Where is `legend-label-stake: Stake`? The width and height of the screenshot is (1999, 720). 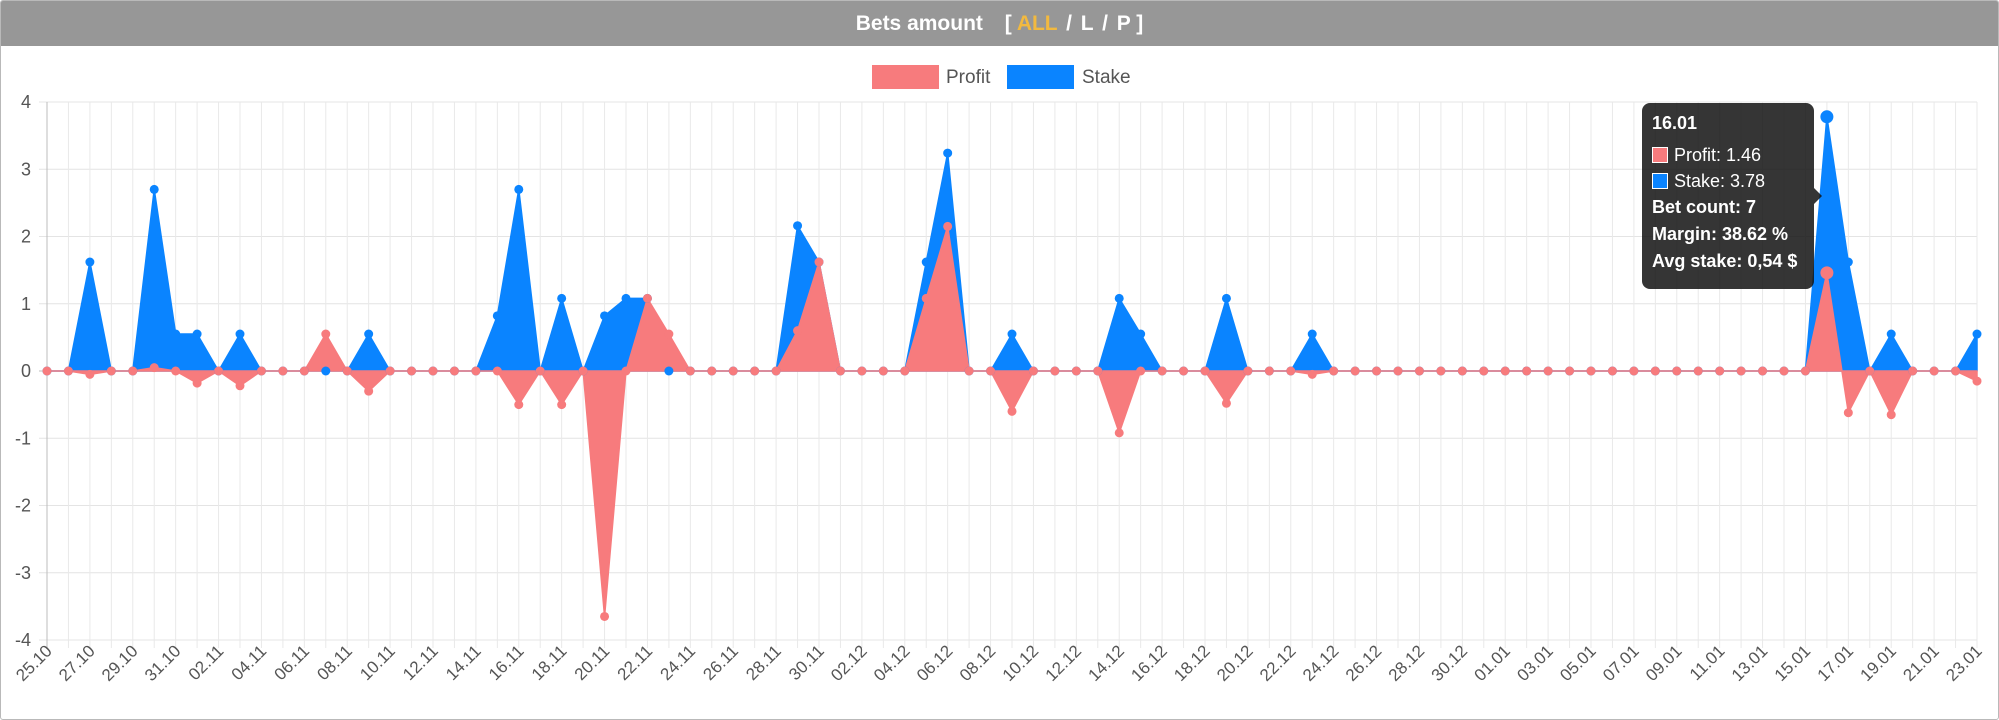
legend-label-stake: Stake is located at coordinates (1106, 77).